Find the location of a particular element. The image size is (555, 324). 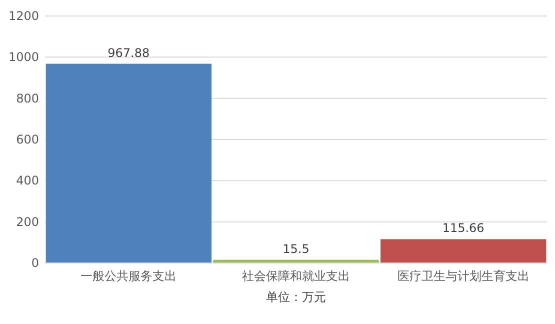

y-tick-label: 400 is located at coordinates (27, 181).